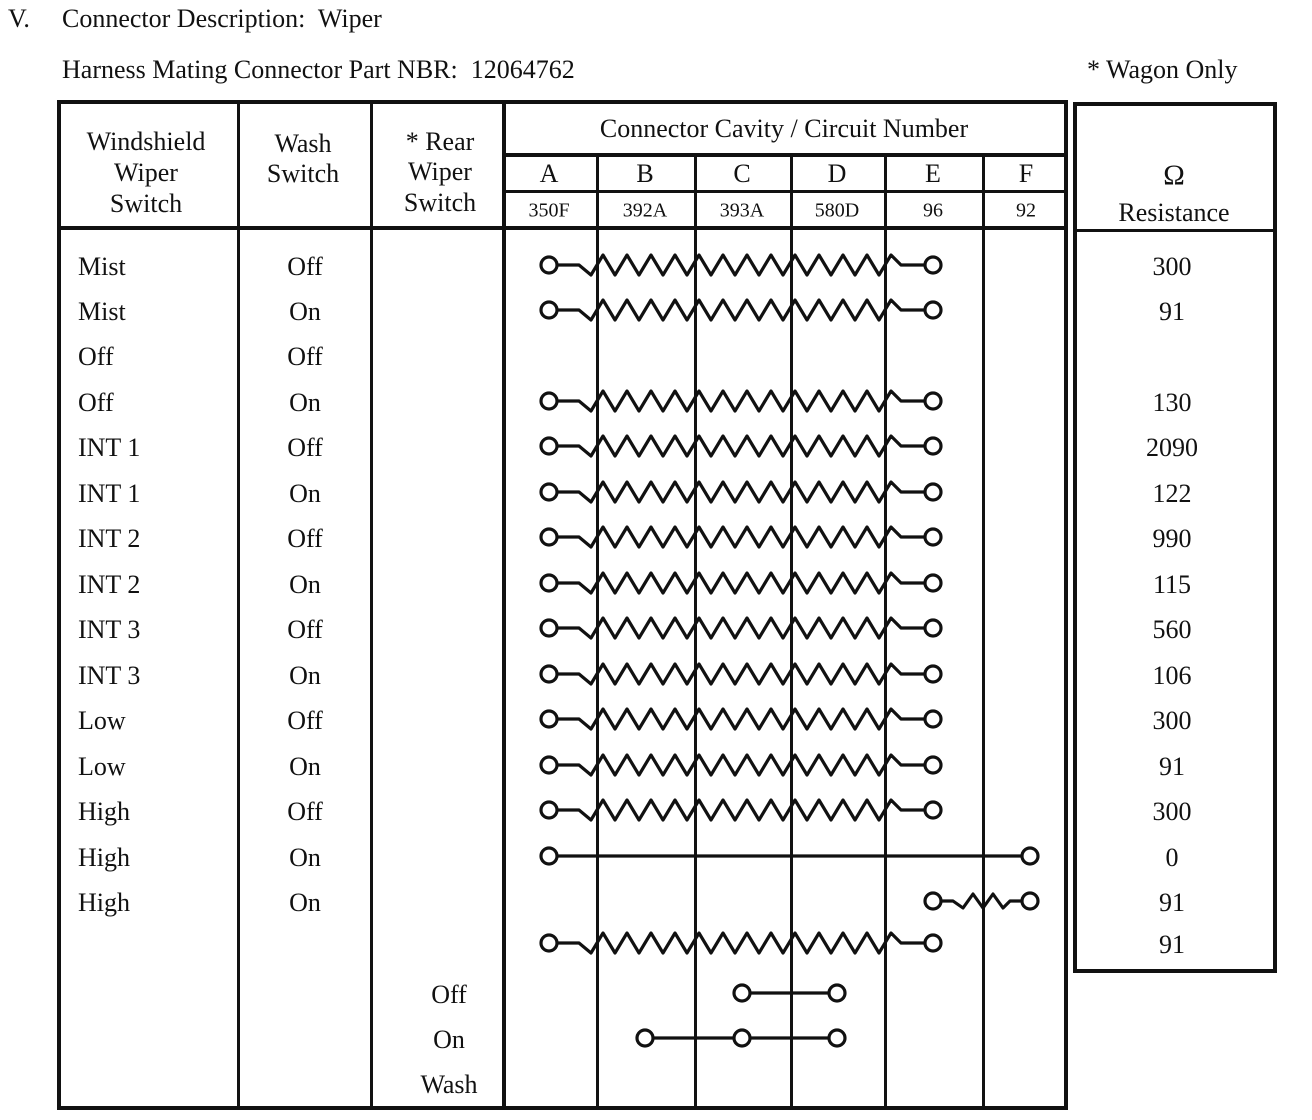 This screenshot has width=1312, height=1120. Describe the element at coordinates (837, 173) in the screenshot. I see `cavity-letter: D` at that location.